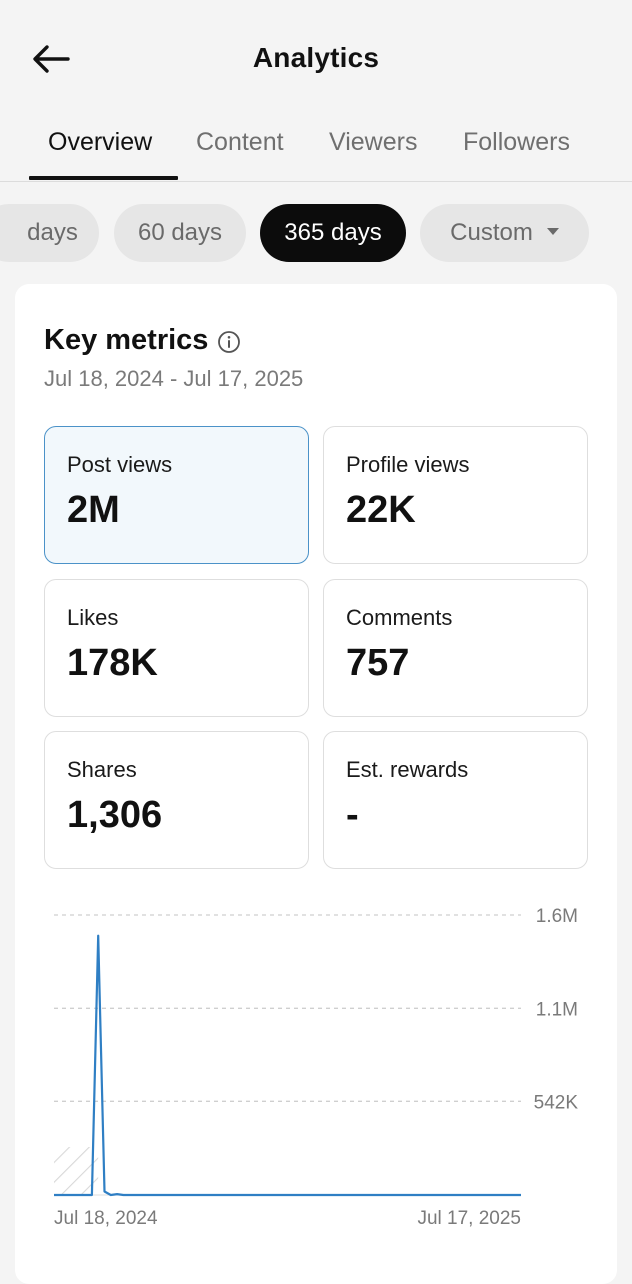  I want to click on metric-card-profile-views: Profile views 22K, so click(455, 495).